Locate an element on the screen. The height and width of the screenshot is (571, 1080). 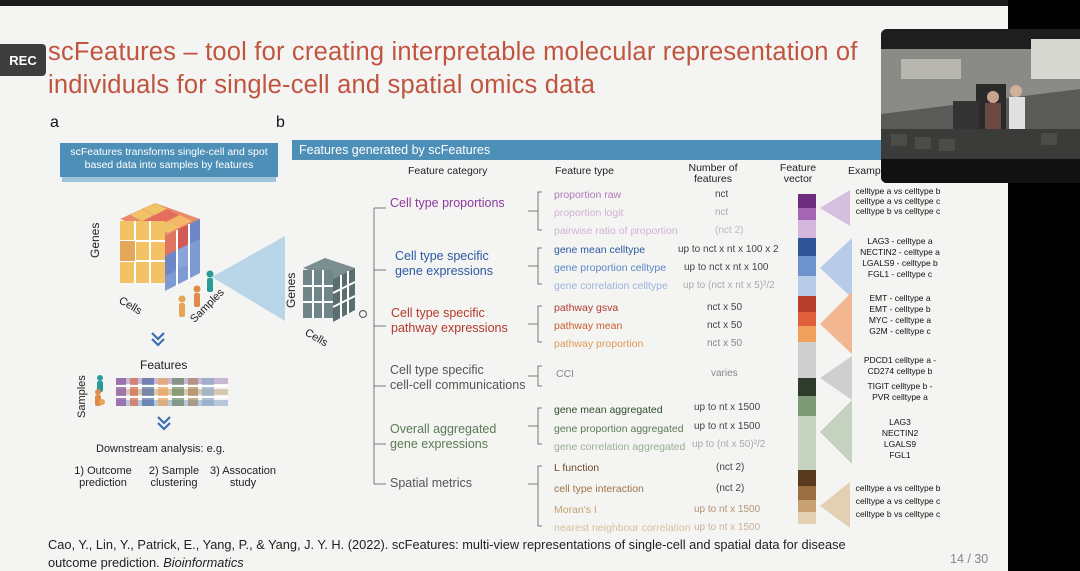
downstream-title: Downstream analysis: e.g. is located at coordinates (160, 449).